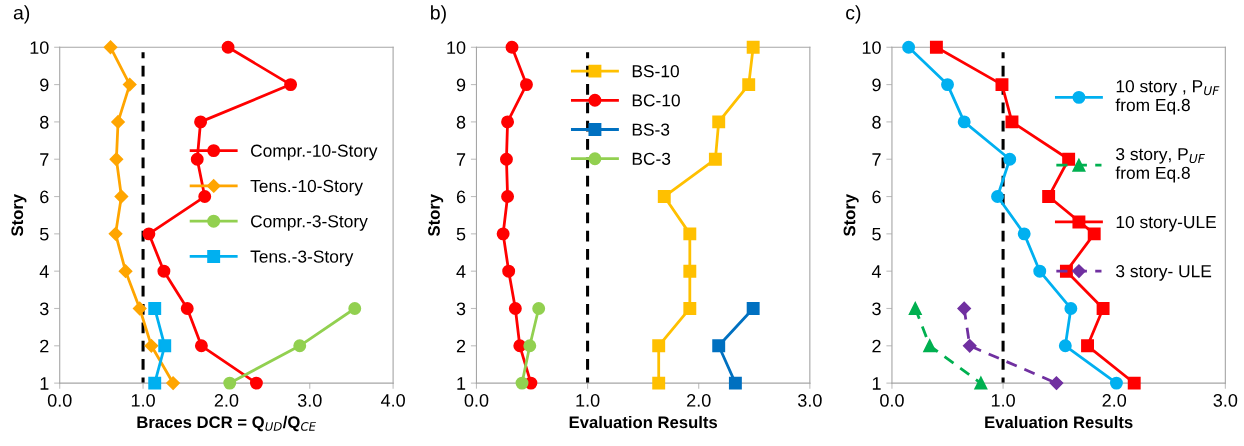  What do you see at coordinates (302, 258) in the screenshot?
I see `legend-label: Tens.-3-Story` at bounding box center [302, 258].